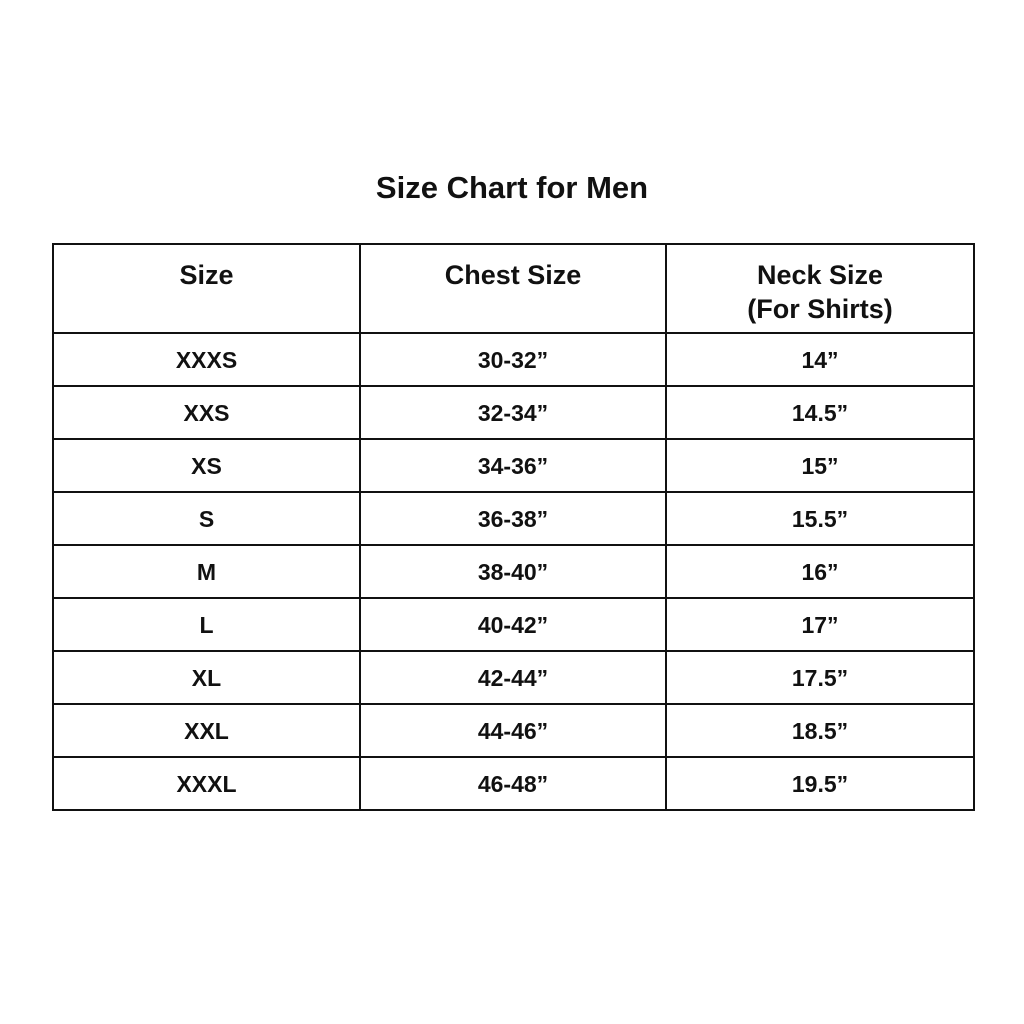 This screenshot has height=1024, width=1024. I want to click on cell-chest-size: 44-46”, so click(513, 730).